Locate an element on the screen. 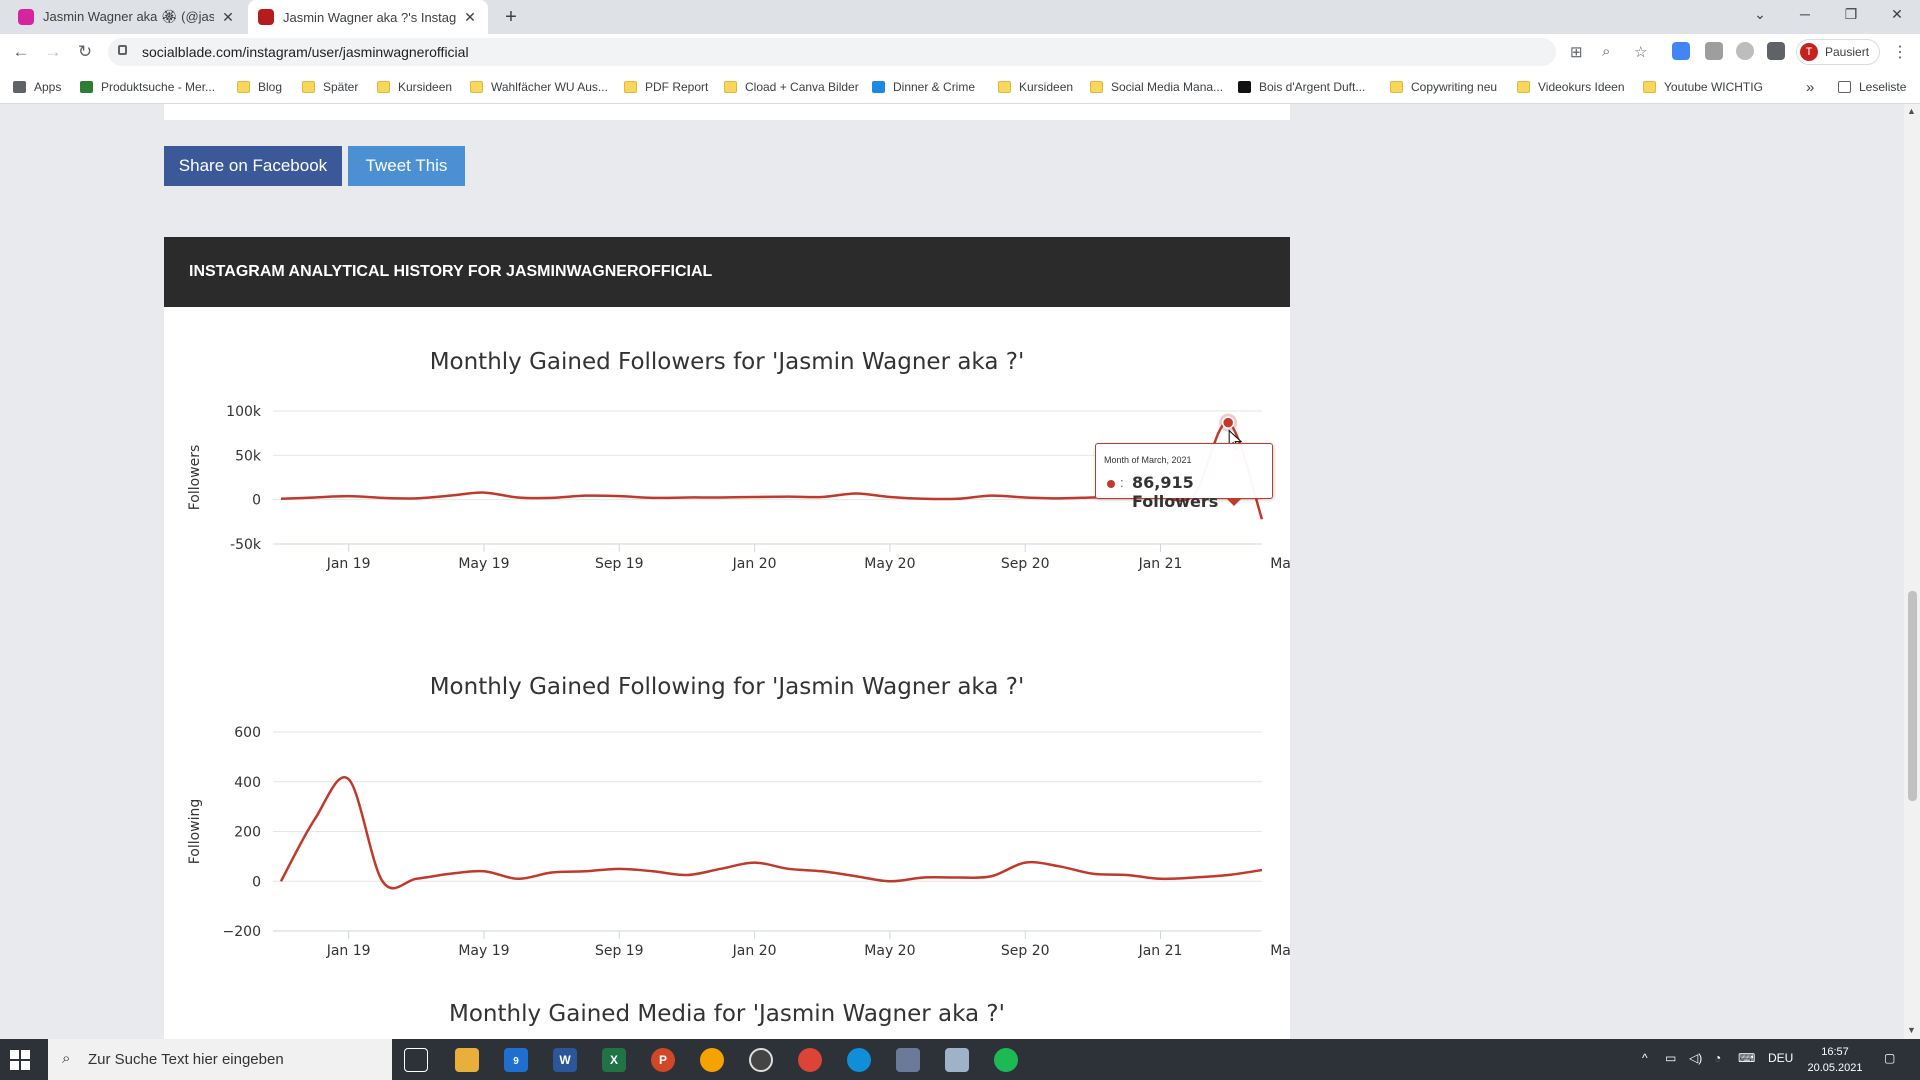 The width and height of the screenshot is (1920, 1080). x-tick-label: May 19 is located at coordinates (483, 951).